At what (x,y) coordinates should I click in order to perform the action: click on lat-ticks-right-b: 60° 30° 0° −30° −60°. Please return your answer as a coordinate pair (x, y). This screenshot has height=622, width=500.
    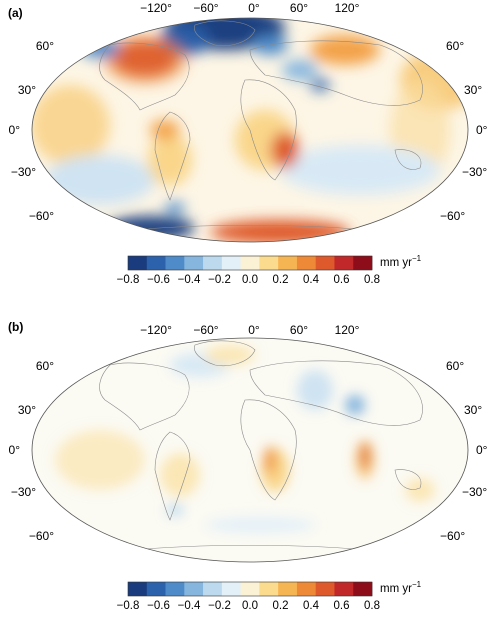
    Looking at the image, I should click on (464, 451).